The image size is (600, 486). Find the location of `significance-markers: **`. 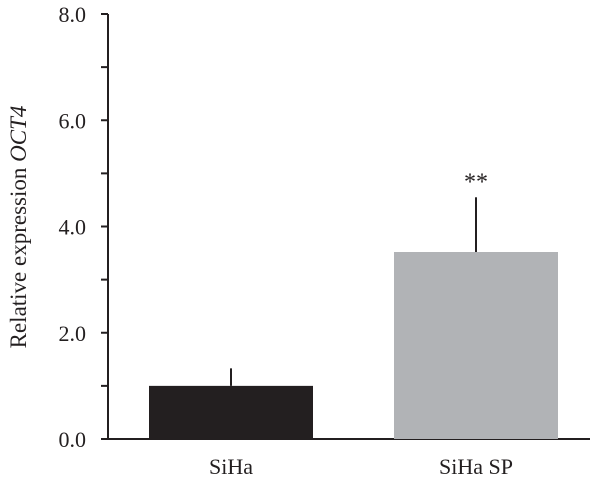

significance-markers: ** is located at coordinates (476, 182).